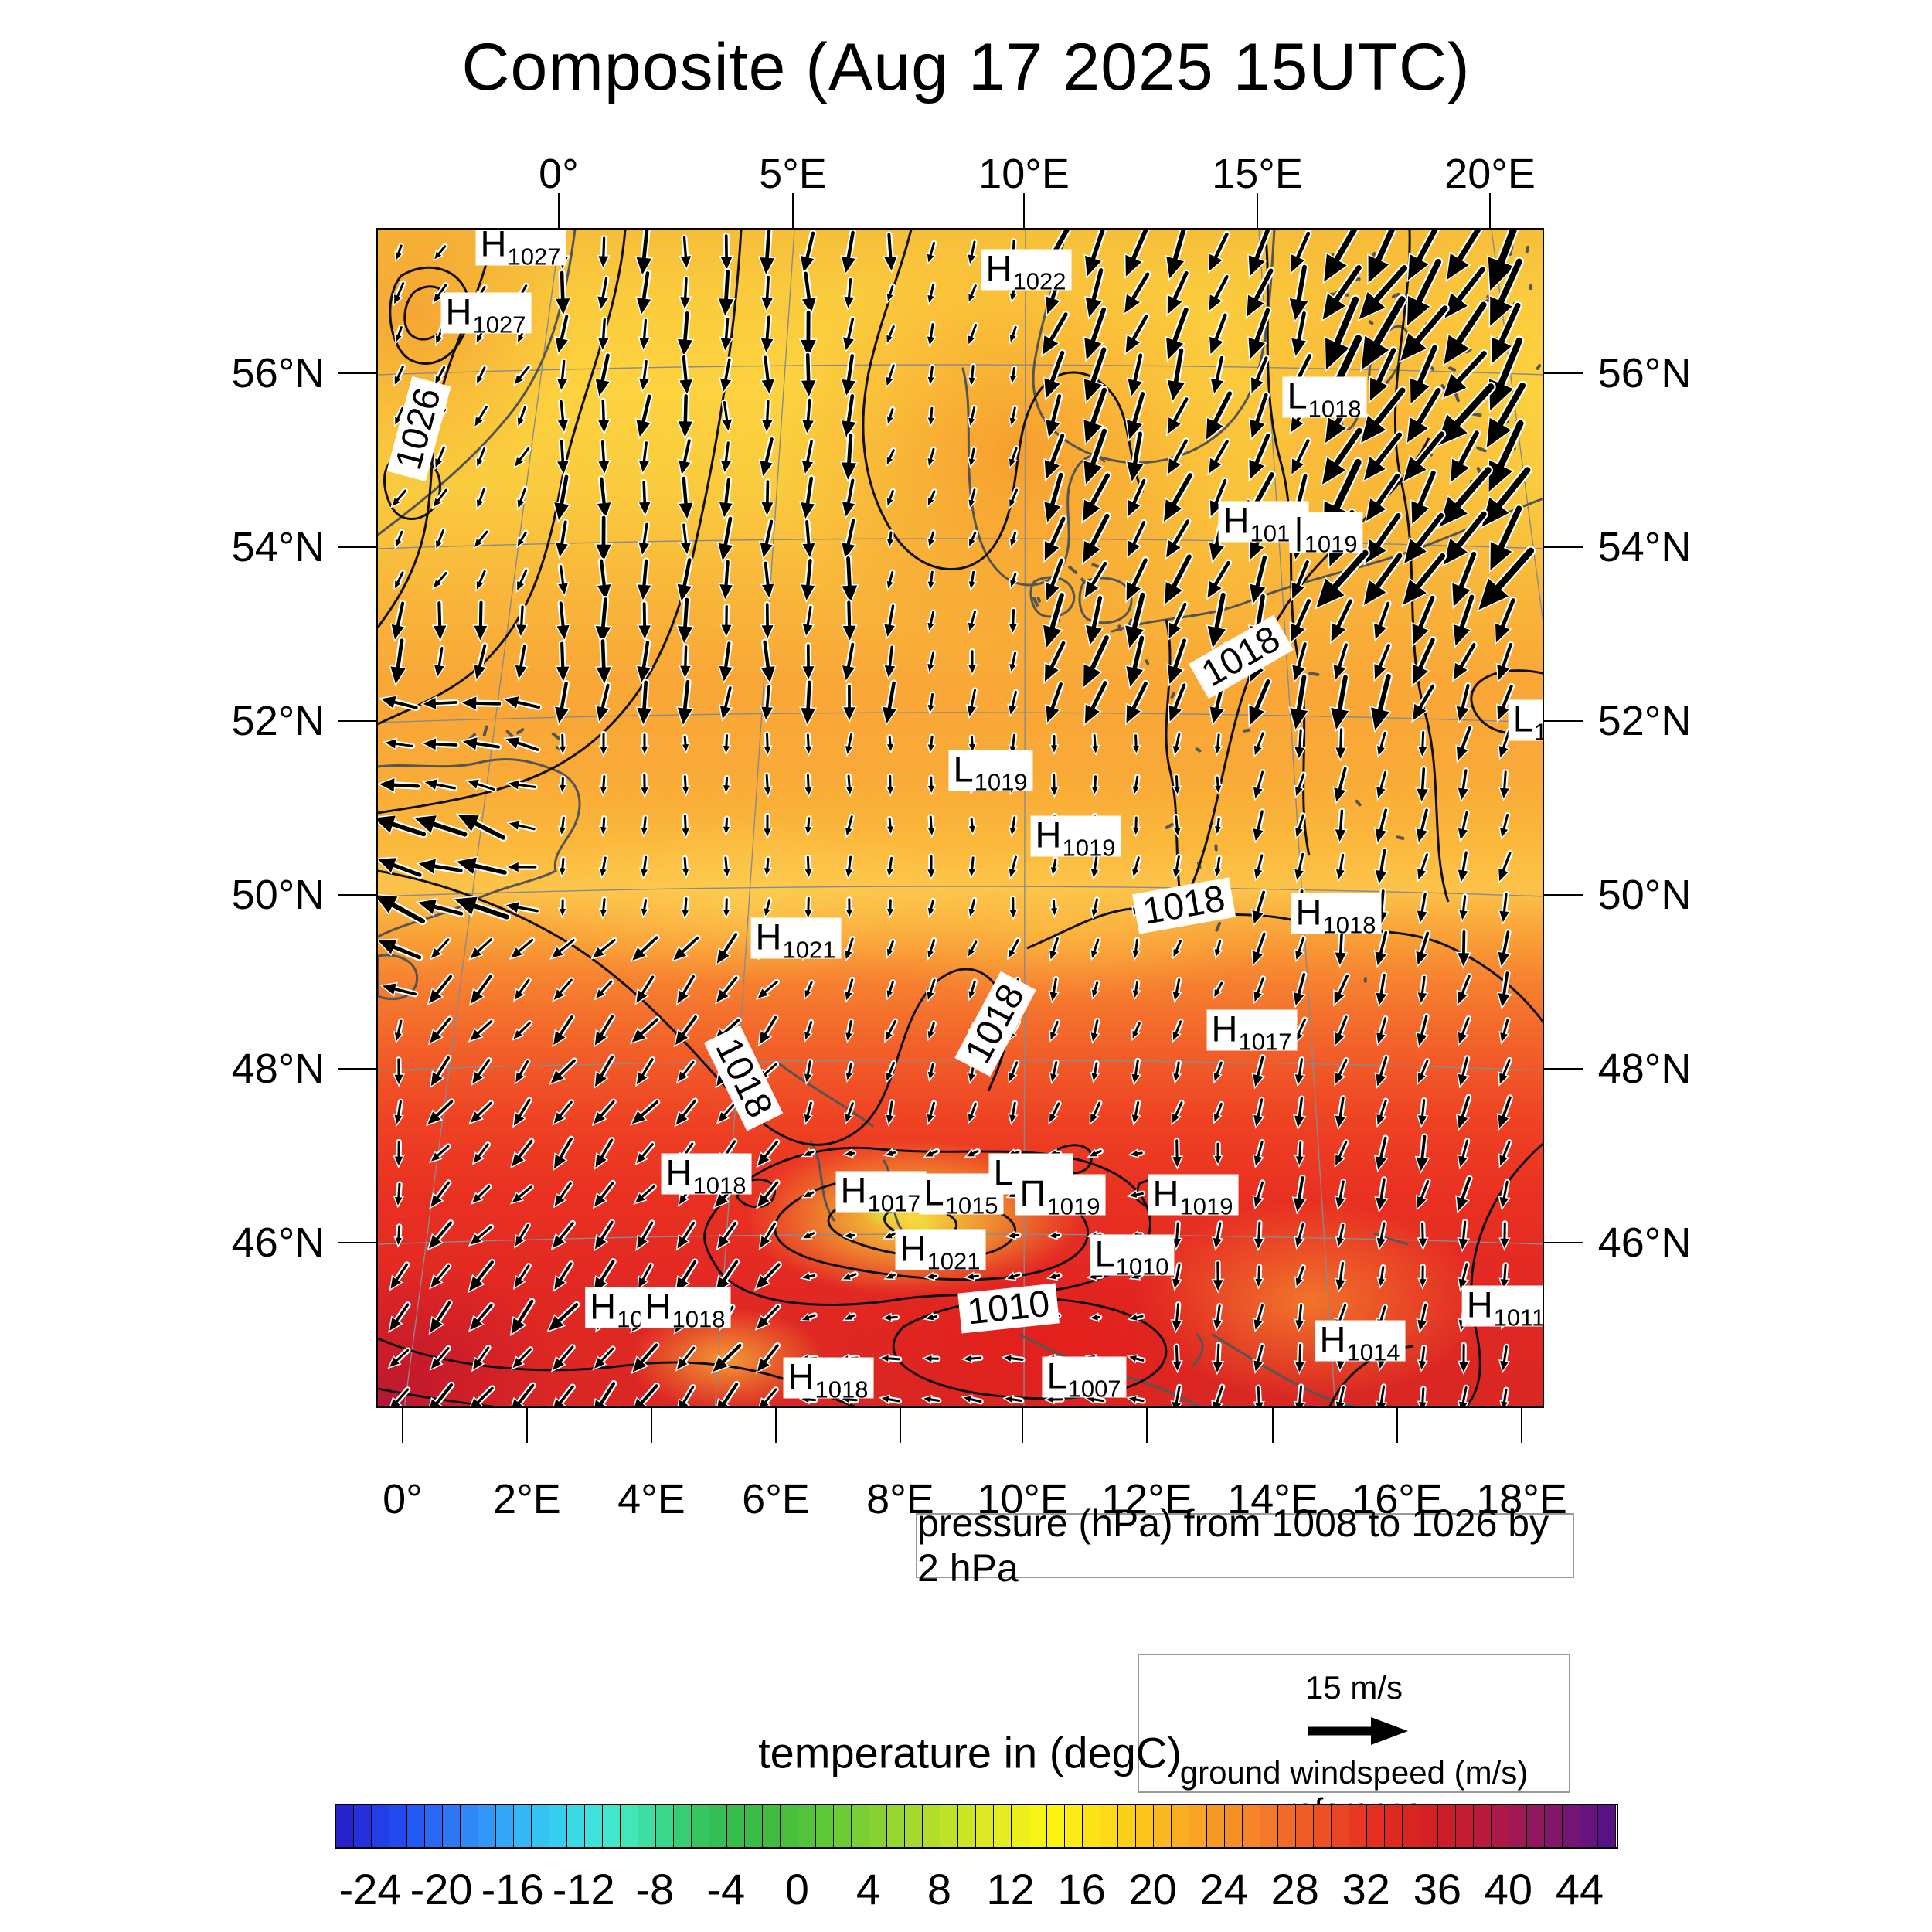  What do you see at coordinates (776, 1499) in the screenshot?
I see `lon-label-bottom: 6°E` at bounding box center [776, 1499].